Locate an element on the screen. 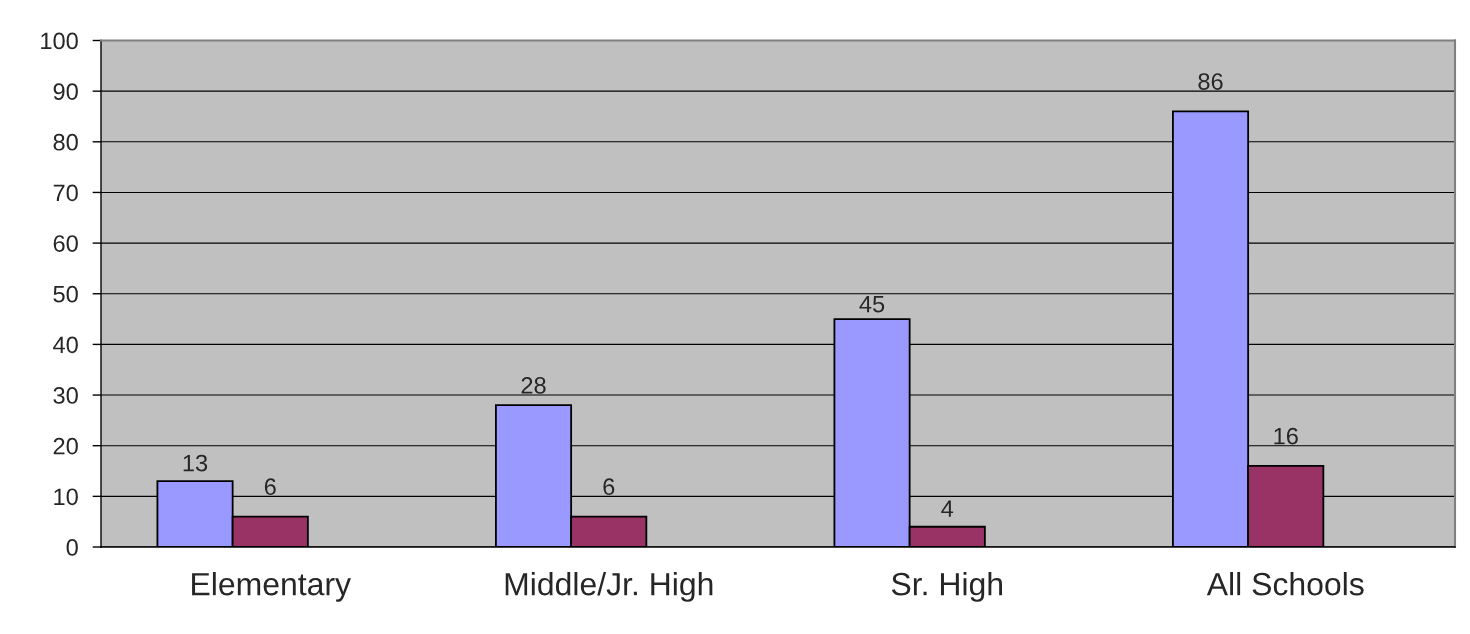 The width and height of the screenshot is (1470, 634). y-tick-label: 100 is located at coordinates (59, 41).